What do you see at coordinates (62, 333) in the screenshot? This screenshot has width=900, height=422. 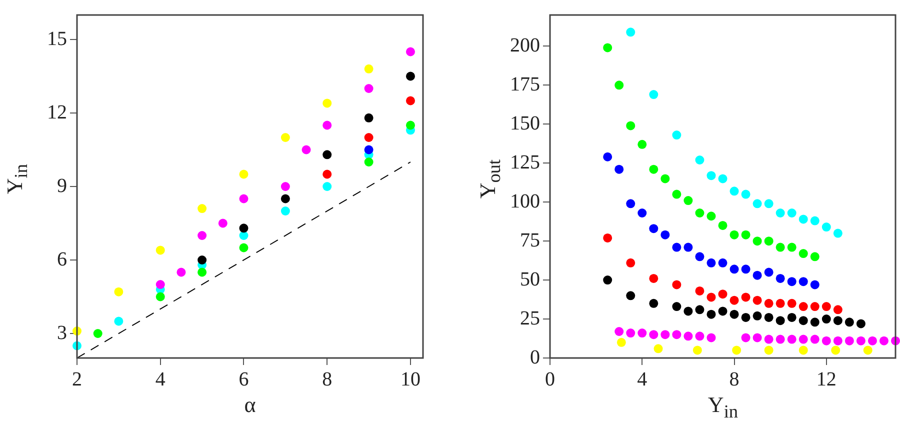 I see `y-tick-label: 3` at bounding box center [62, 333].